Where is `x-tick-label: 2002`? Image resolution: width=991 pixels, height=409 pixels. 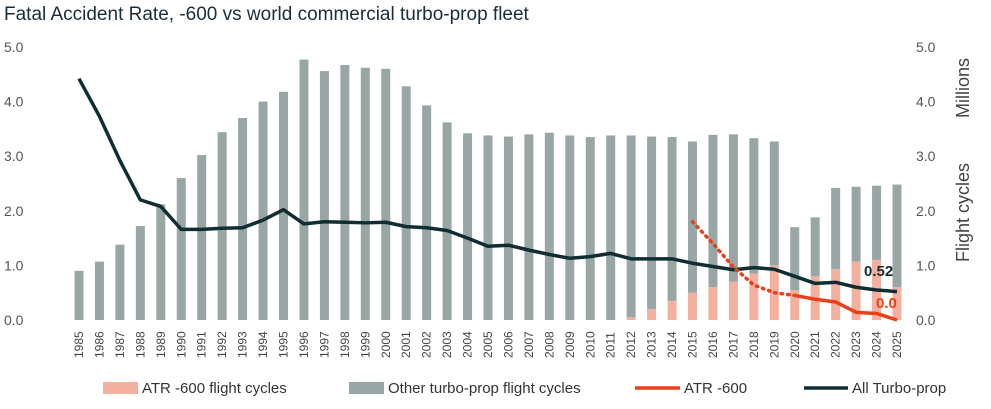 x-tick-label: 2002 is located at coordinates (427, 344).